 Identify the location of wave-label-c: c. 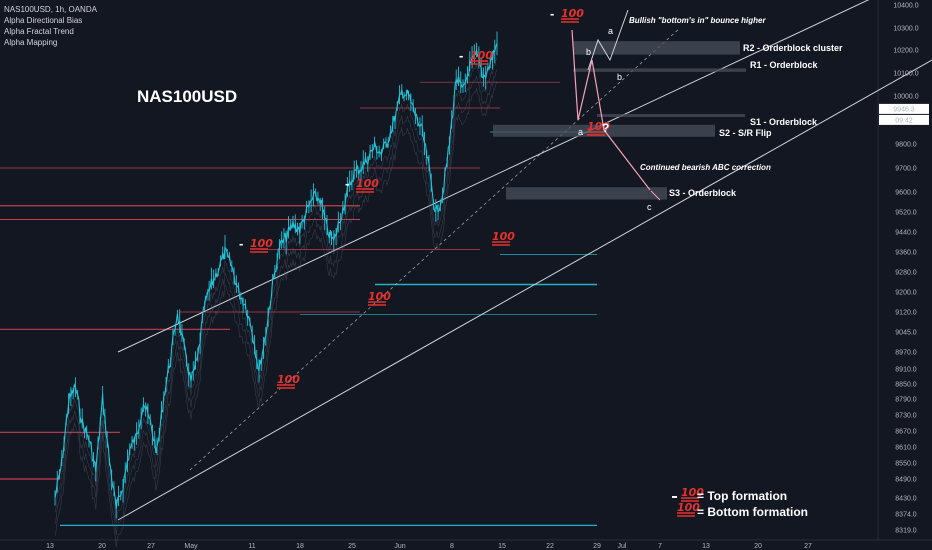
(649, 207).